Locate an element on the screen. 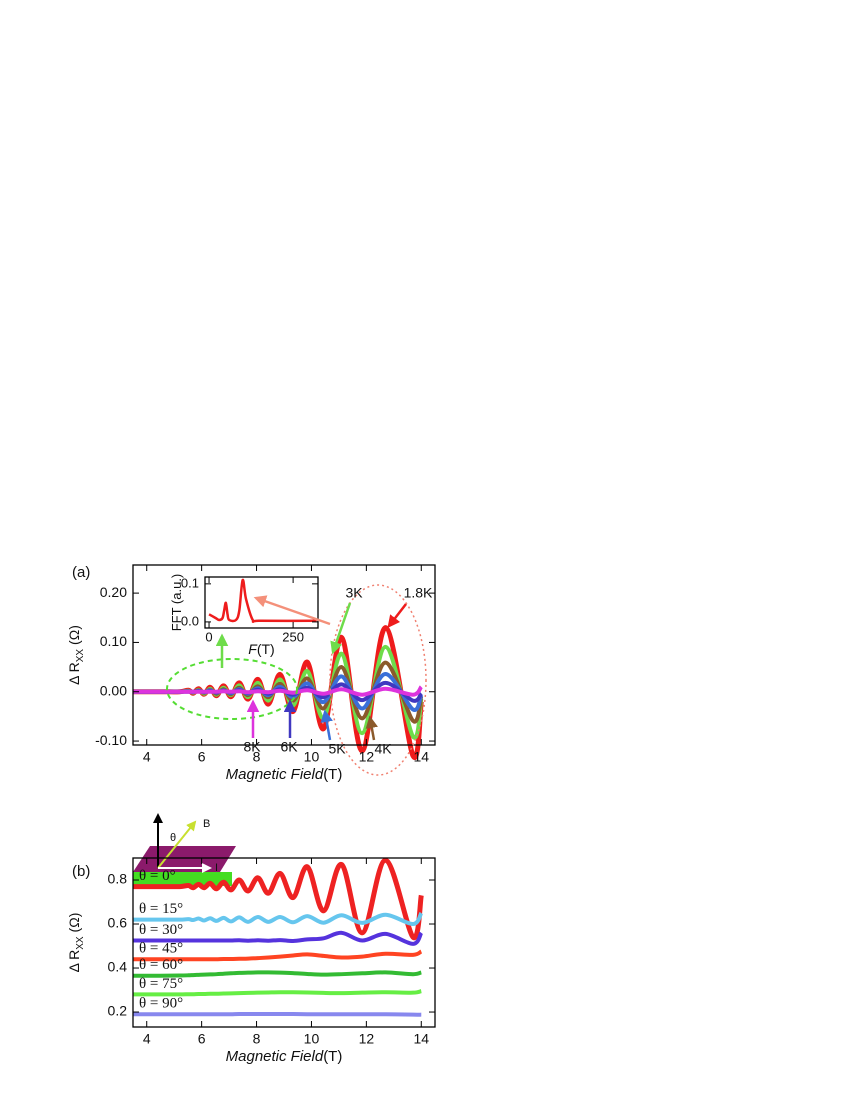  series-label: 5K is located at coordinates (337, 749).